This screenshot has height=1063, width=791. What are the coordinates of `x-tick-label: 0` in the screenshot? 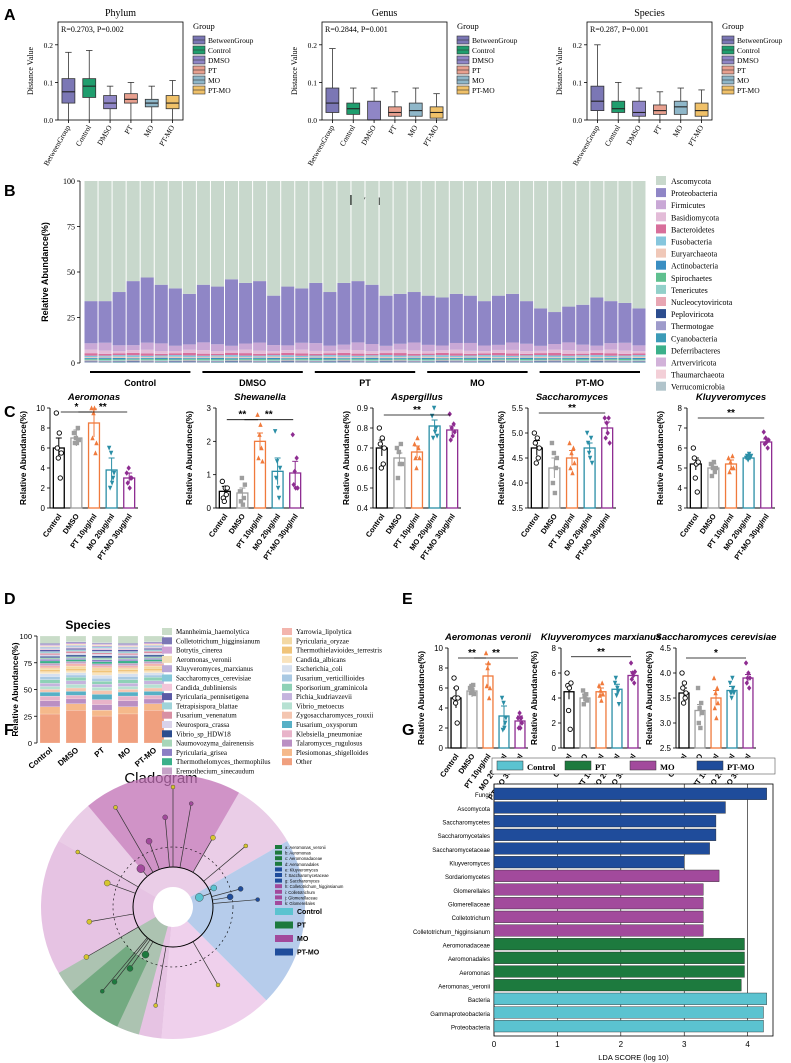 It's located at (494, 1044).